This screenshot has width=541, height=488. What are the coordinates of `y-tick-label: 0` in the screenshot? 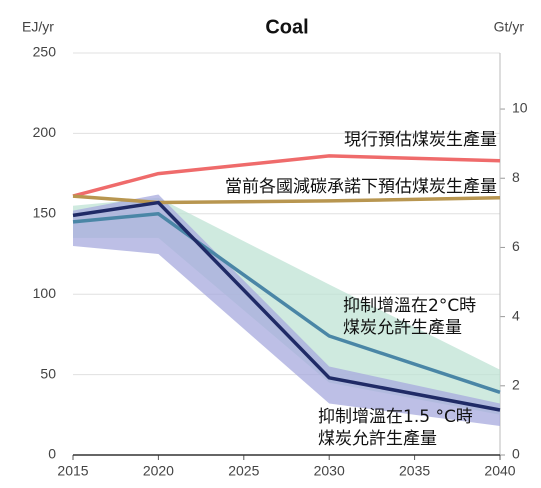 It's located at (52, 454).